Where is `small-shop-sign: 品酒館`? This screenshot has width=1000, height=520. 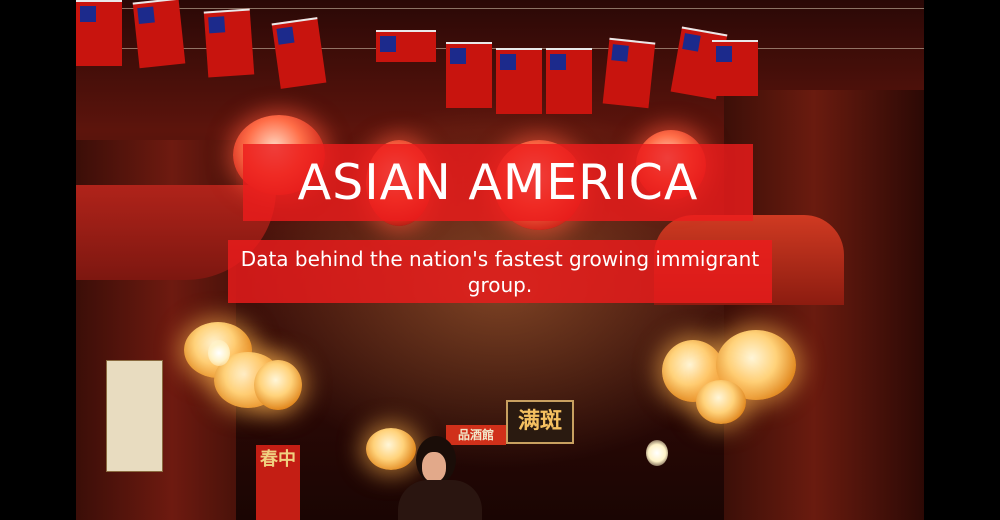
small-shop-sign: 品酒館 is located at coordinates (476, 435).